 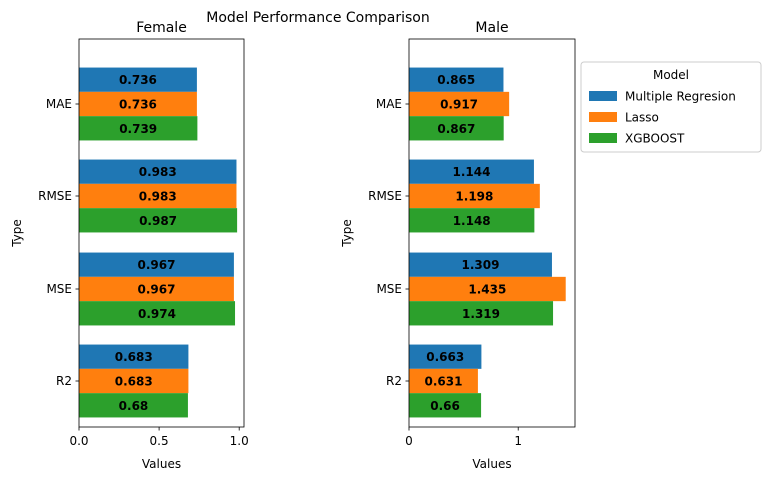 I want to click on legend-box, so click(x=671, y=107).